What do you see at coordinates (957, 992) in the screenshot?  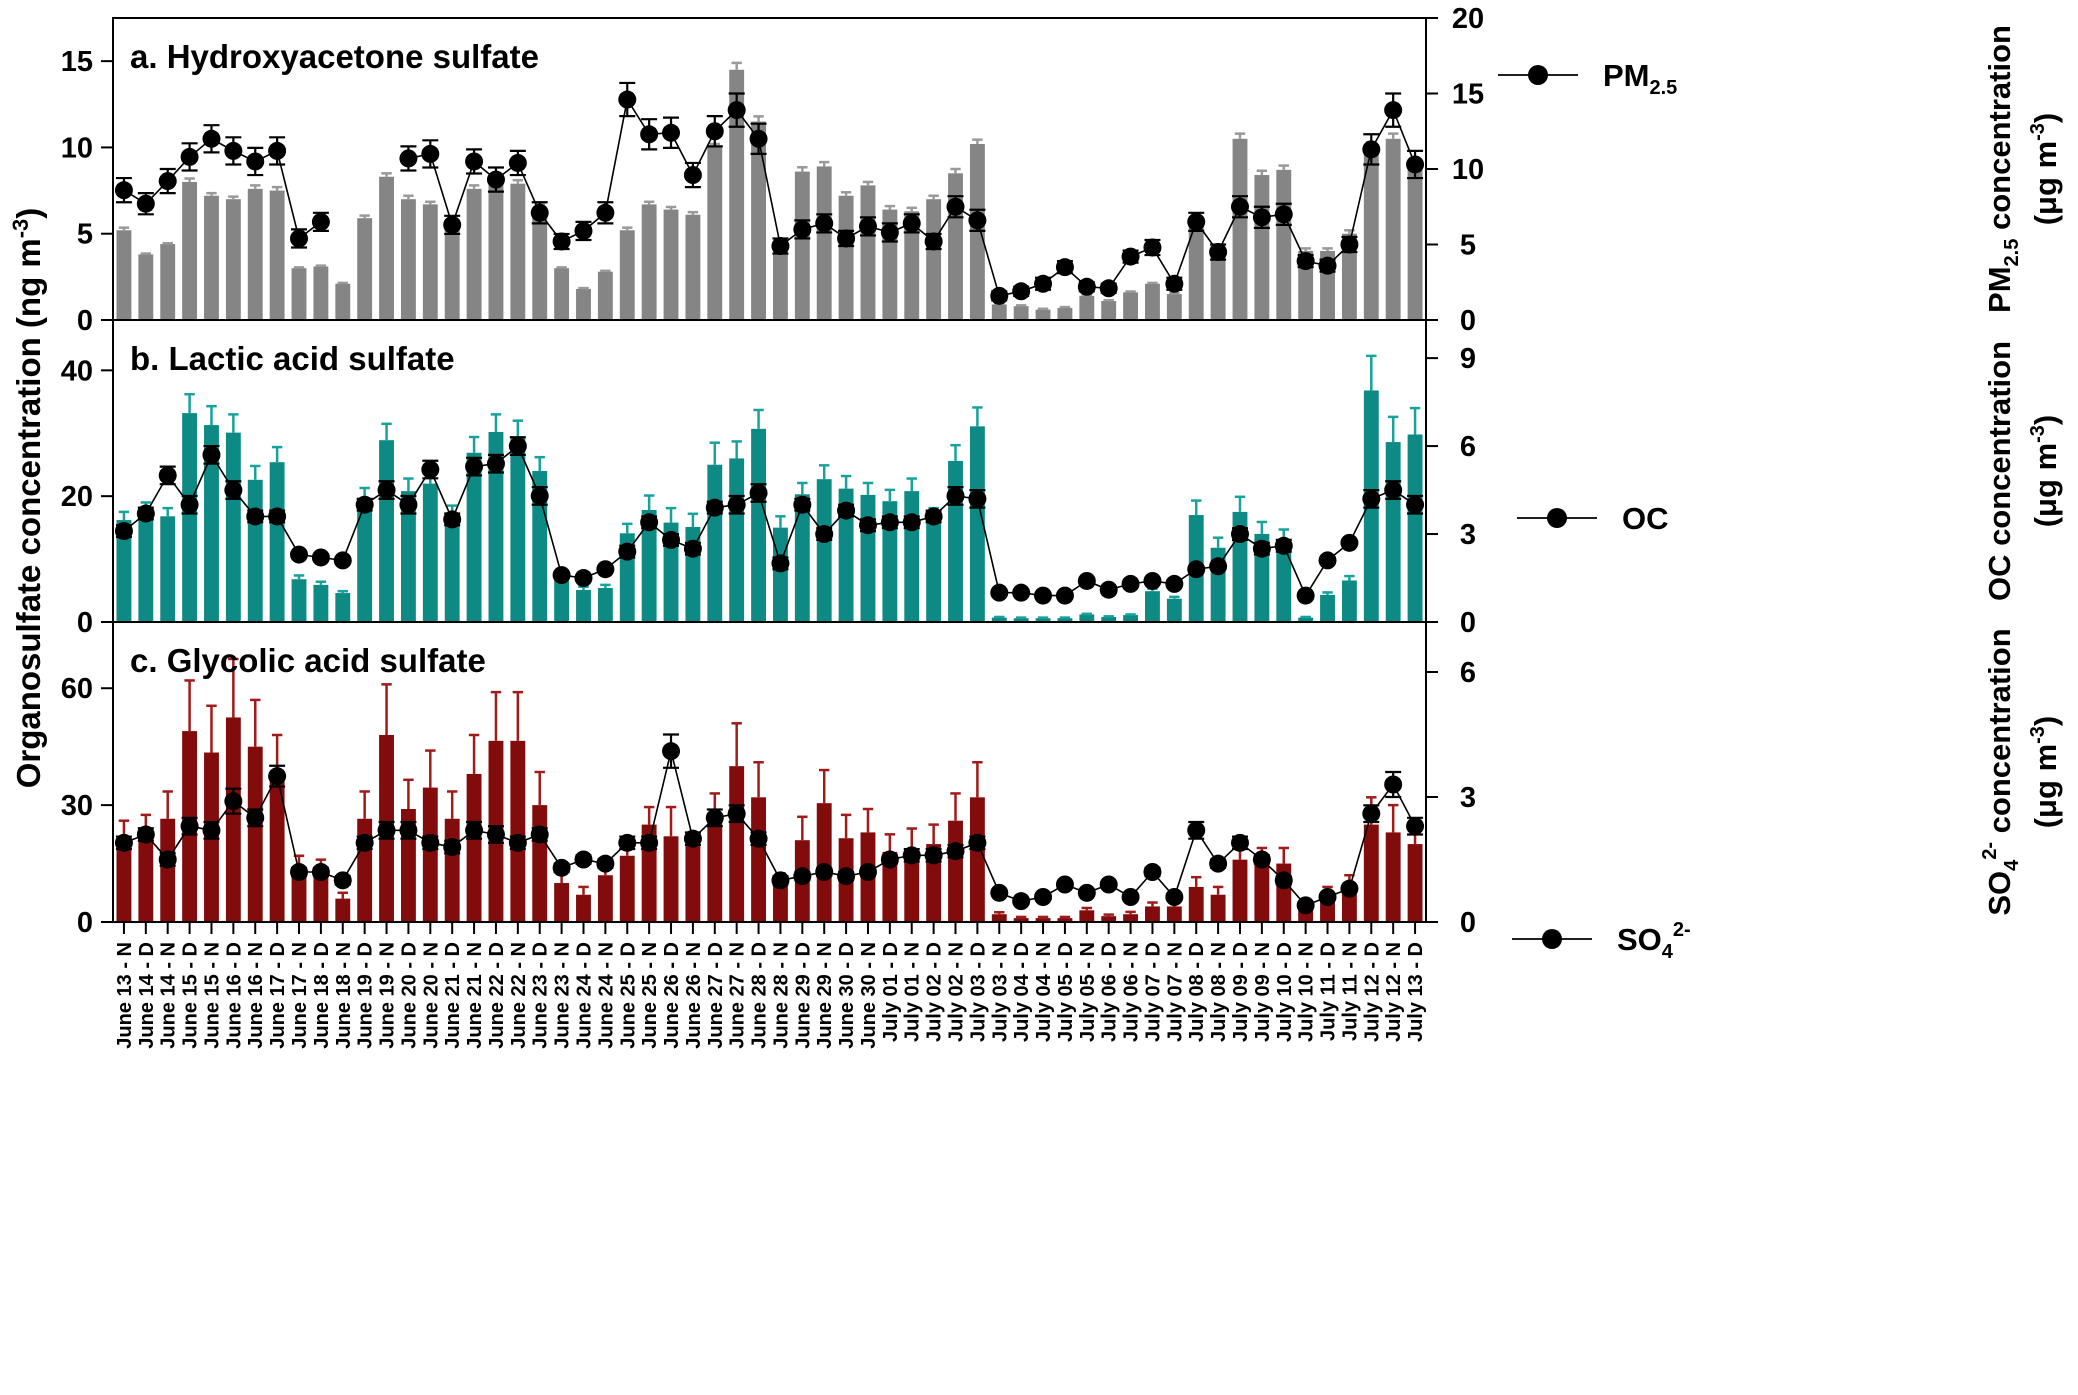 I see `x-tick-label: July 02 - N` at bounding box center [957, 992].